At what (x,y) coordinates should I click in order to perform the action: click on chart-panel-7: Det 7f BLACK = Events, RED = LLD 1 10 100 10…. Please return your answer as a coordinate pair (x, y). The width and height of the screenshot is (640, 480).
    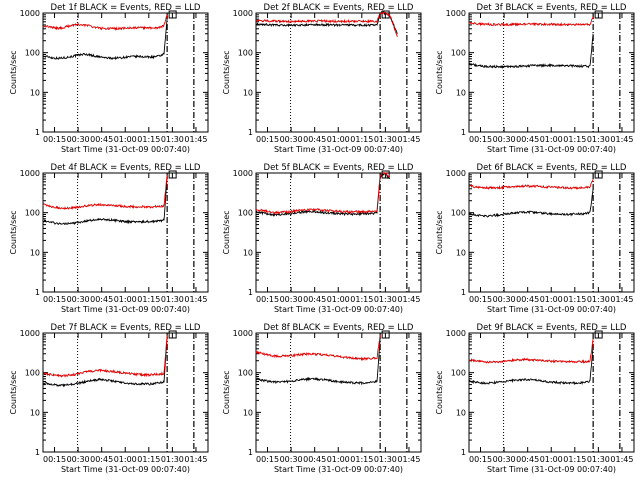
    Looking at the image, I should click on (109, 398).